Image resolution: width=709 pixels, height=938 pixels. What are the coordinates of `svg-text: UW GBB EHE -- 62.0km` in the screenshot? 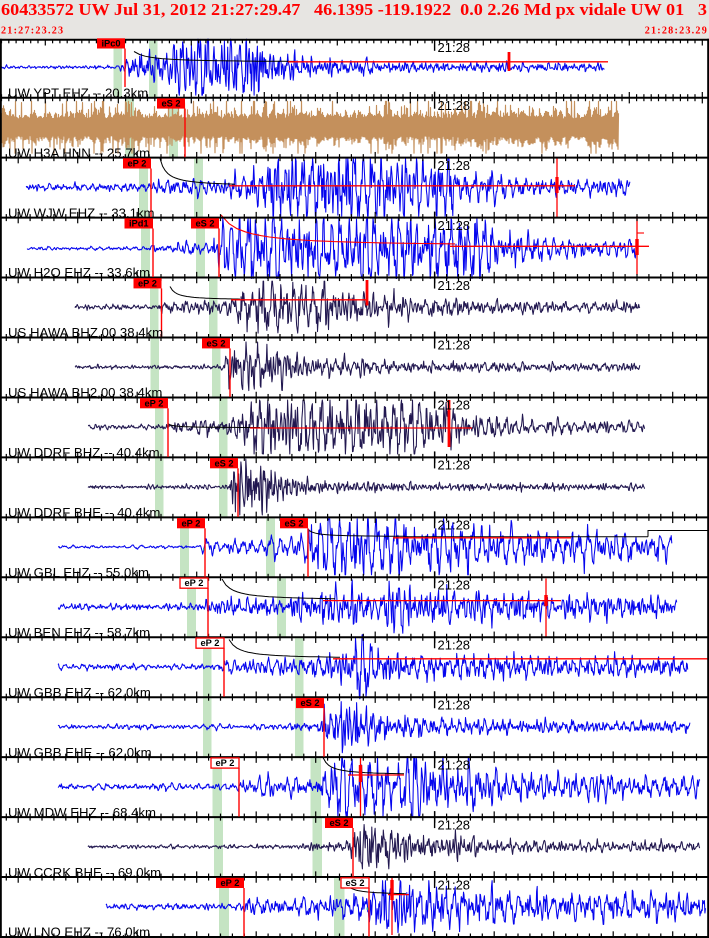 It's located at (80, 752).